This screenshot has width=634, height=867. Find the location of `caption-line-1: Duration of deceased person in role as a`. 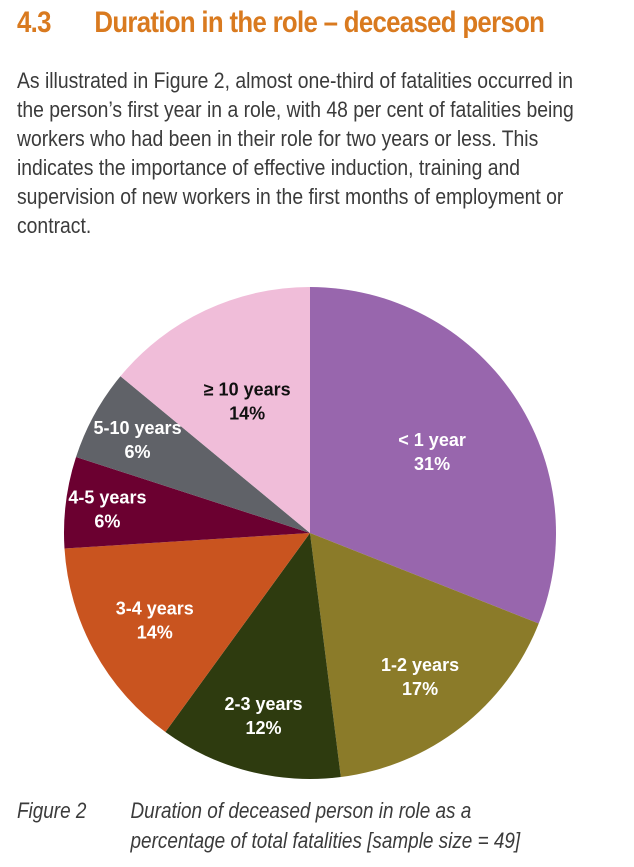

caption-line-1: Duration of deceased person in role as a is located at coordinates (301, 810).